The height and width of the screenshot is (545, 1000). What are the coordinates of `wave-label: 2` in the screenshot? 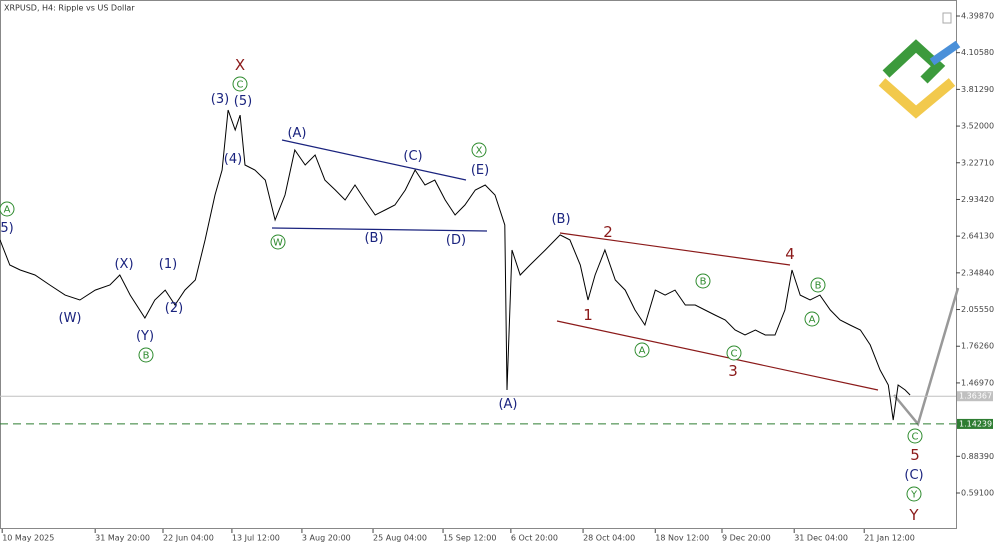 It's located at (608, 232).